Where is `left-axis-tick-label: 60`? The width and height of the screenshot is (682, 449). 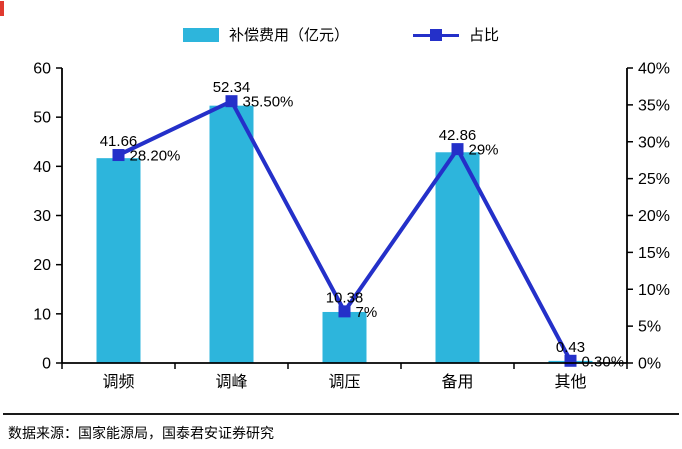 left-axis-tick-label: 60 is located at coordinates (42, 69).